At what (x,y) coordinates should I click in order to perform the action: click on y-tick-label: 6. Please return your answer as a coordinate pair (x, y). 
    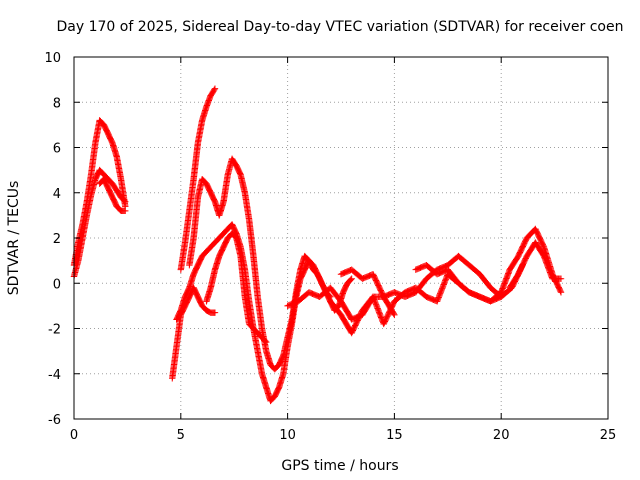
    Looking at the image, I should click on (57, 149).